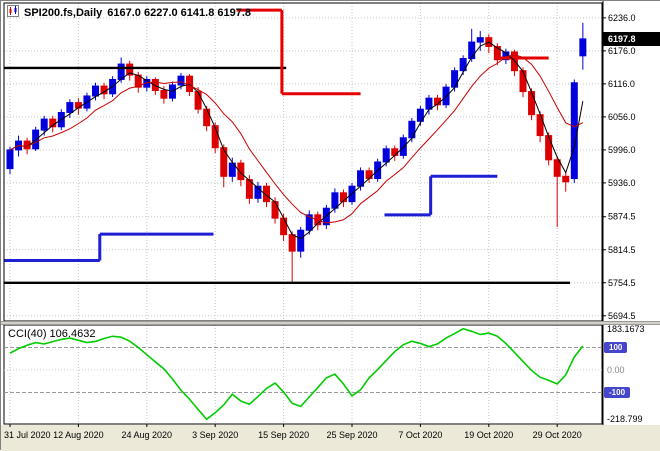 The image size is (660, 451). Describe the element at coordinates (622, 183) in the screenshot. I see `price-tick-label: 5936.0` at that location.